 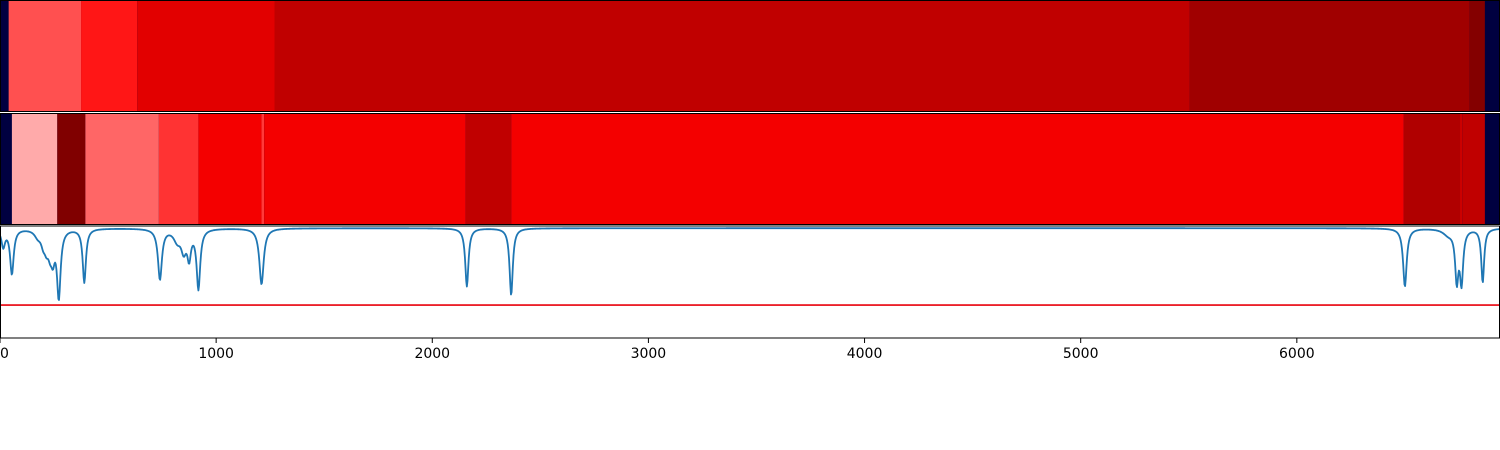 What do you see at coordinates (432, 354) in the screenshot?
I see `x-axis-tick-label: 2000` at bounding box center [432, 354].